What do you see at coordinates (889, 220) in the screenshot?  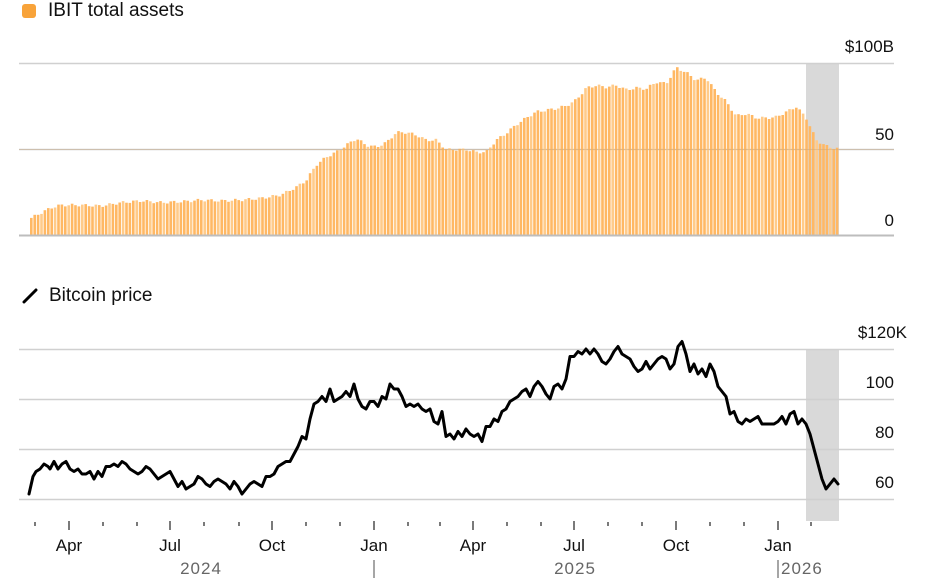 I see `top-y-label-0: 0` at bounding box center [889, 220].